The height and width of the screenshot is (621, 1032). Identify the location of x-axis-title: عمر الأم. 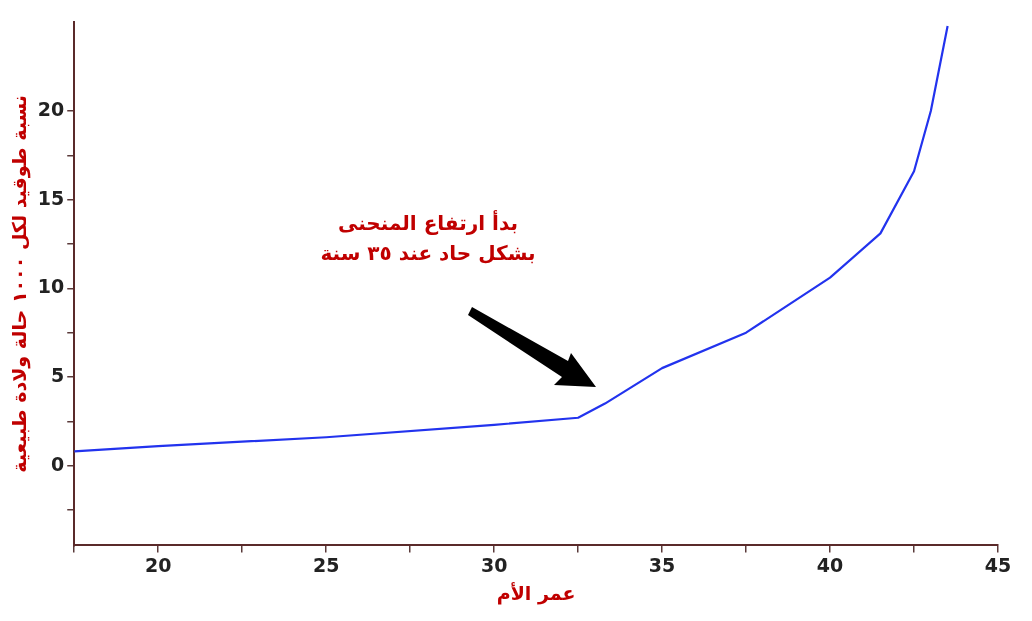
(536, 593).